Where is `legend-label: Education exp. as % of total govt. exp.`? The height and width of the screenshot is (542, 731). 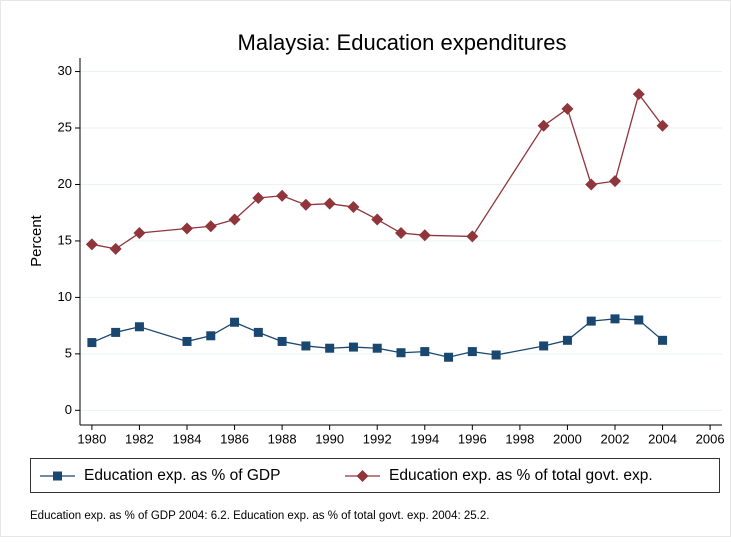 legend-label: Education exp. as % of total govt. exp. is located at coordinates (521, 475).